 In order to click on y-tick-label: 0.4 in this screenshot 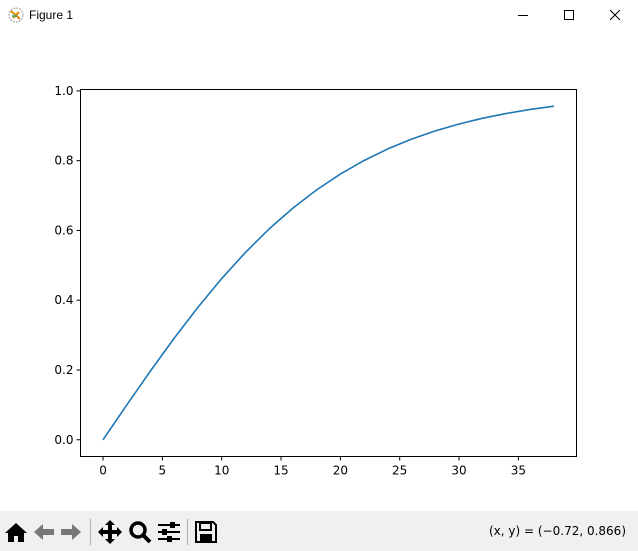, I will do `click(63, 300)`.